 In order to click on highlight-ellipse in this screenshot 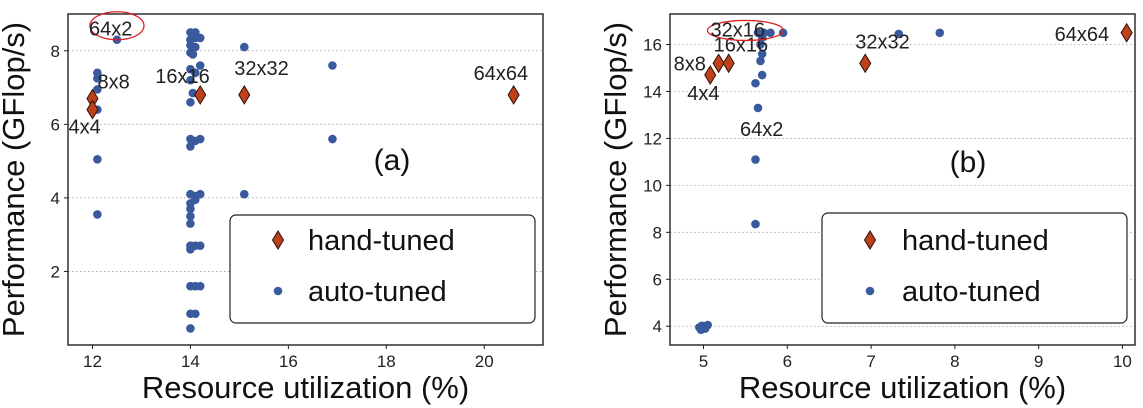, I will do `click(117, 26)`.